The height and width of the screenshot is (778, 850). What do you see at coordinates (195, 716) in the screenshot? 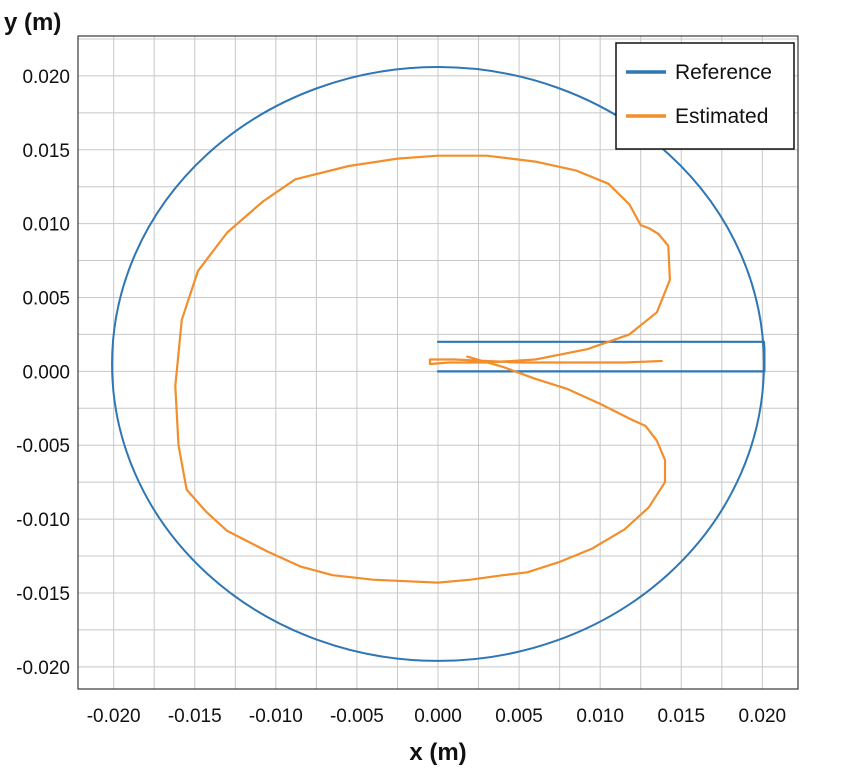
I see `x-tick-label: -0.015` at bounding box center [195, 716].